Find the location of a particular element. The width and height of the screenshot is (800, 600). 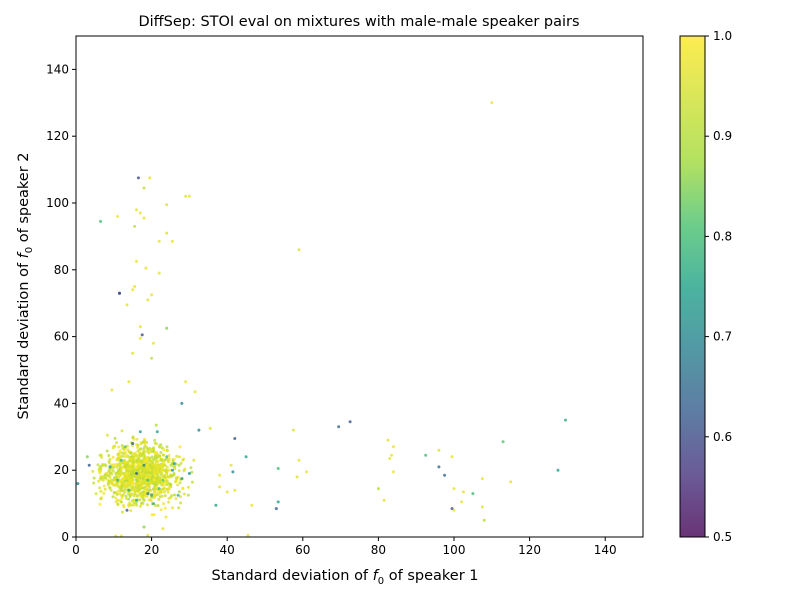

y-axis-label-f: f is located at coordinates (24, 254).